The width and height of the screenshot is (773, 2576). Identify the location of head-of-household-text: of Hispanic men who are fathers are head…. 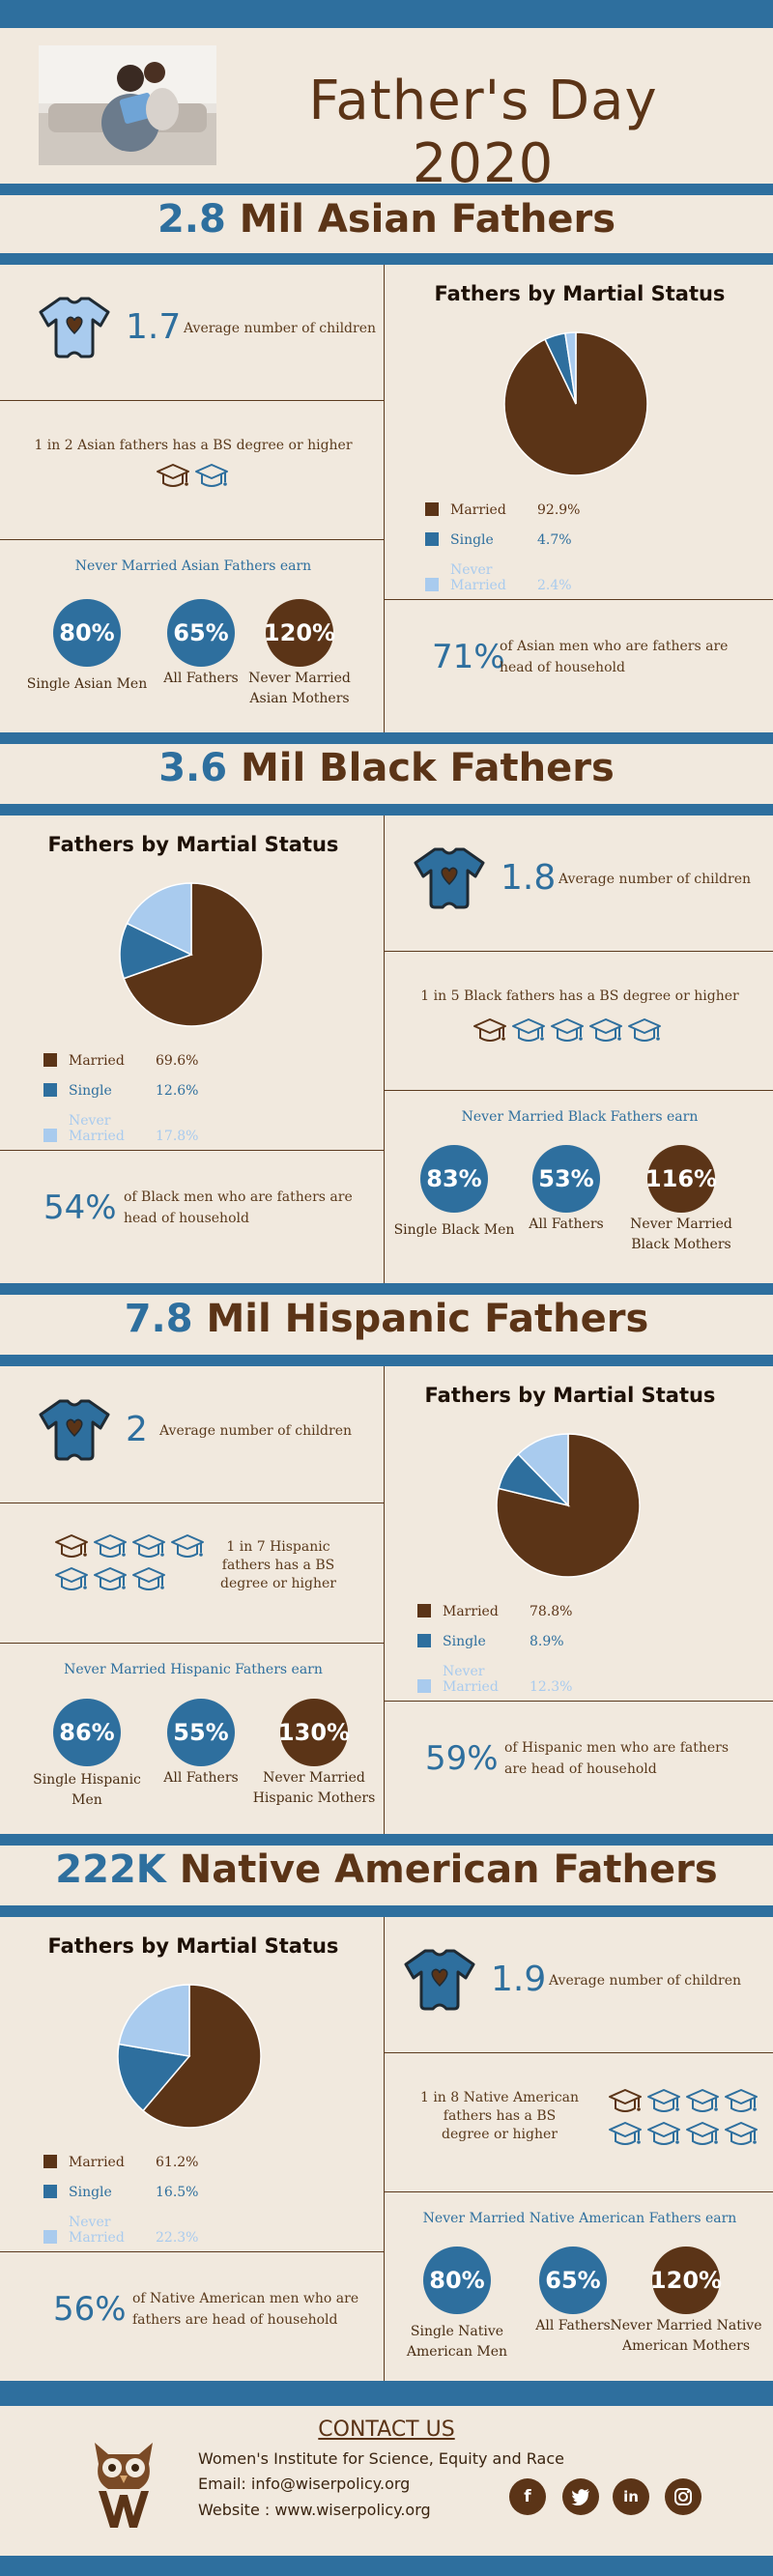
(617, 1759).